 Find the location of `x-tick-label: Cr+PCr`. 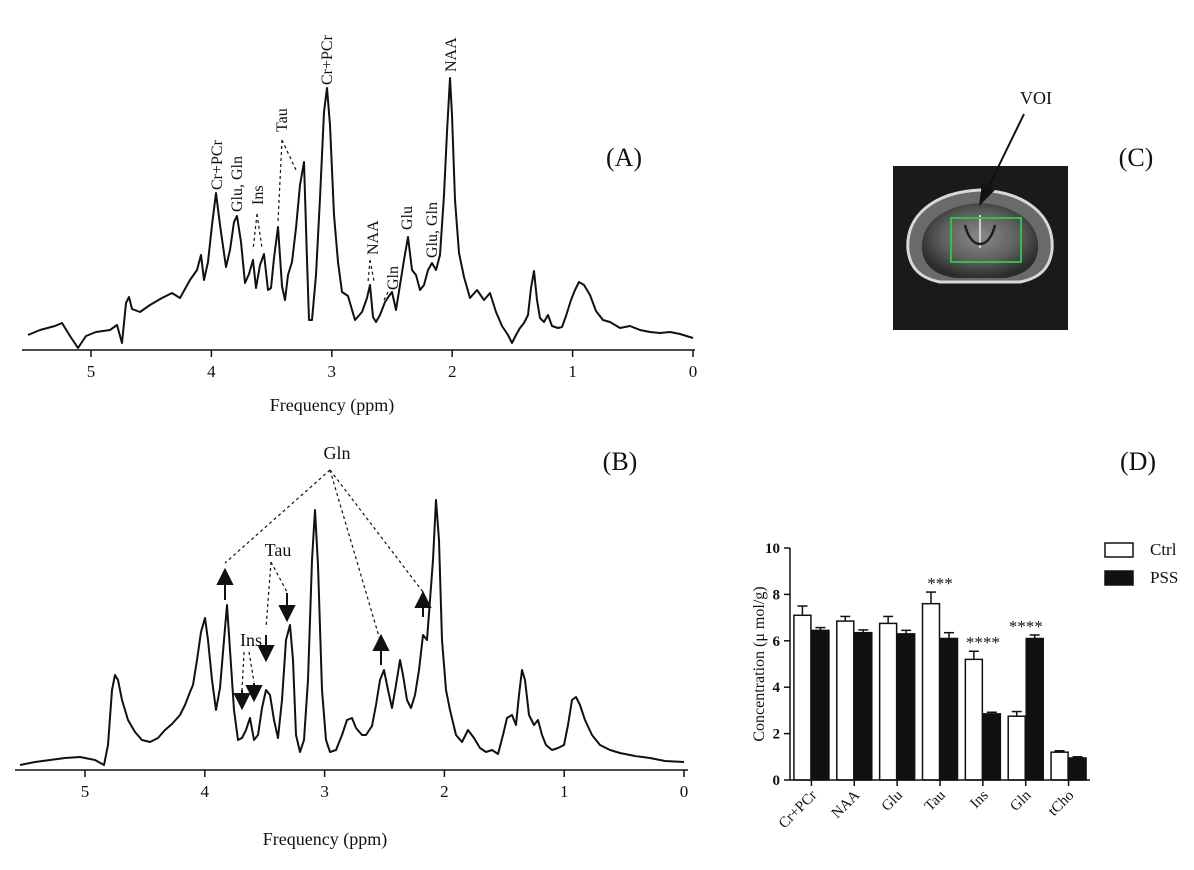

x-tick-label: Cr+PCr is located at coordinates (798, 810).